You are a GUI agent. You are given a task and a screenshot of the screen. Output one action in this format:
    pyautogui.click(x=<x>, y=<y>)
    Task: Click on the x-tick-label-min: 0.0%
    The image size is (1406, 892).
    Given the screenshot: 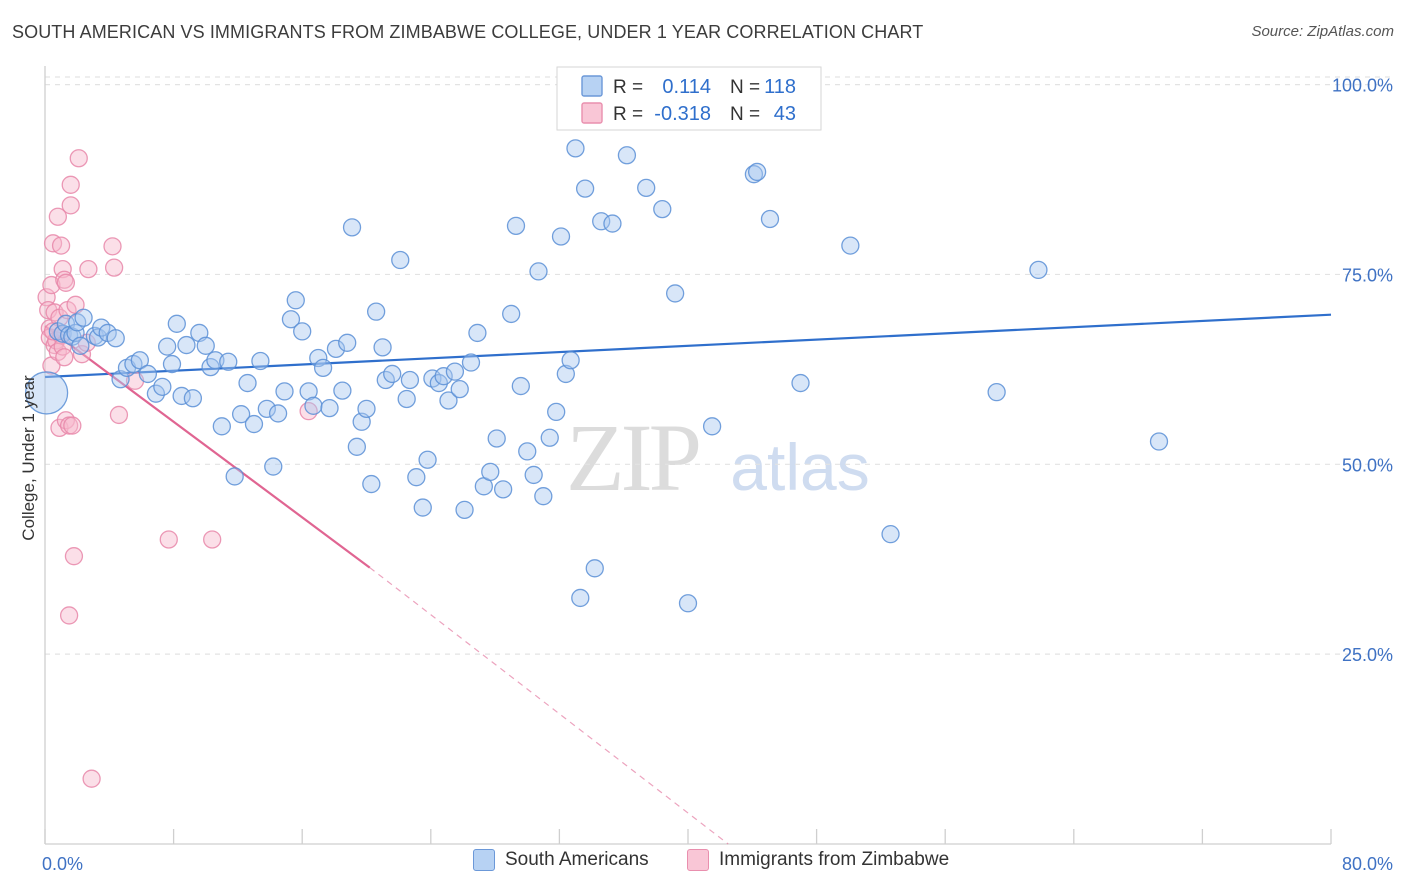 What is the action you would take?
    pyautogui.click(x=62, y=864)
    